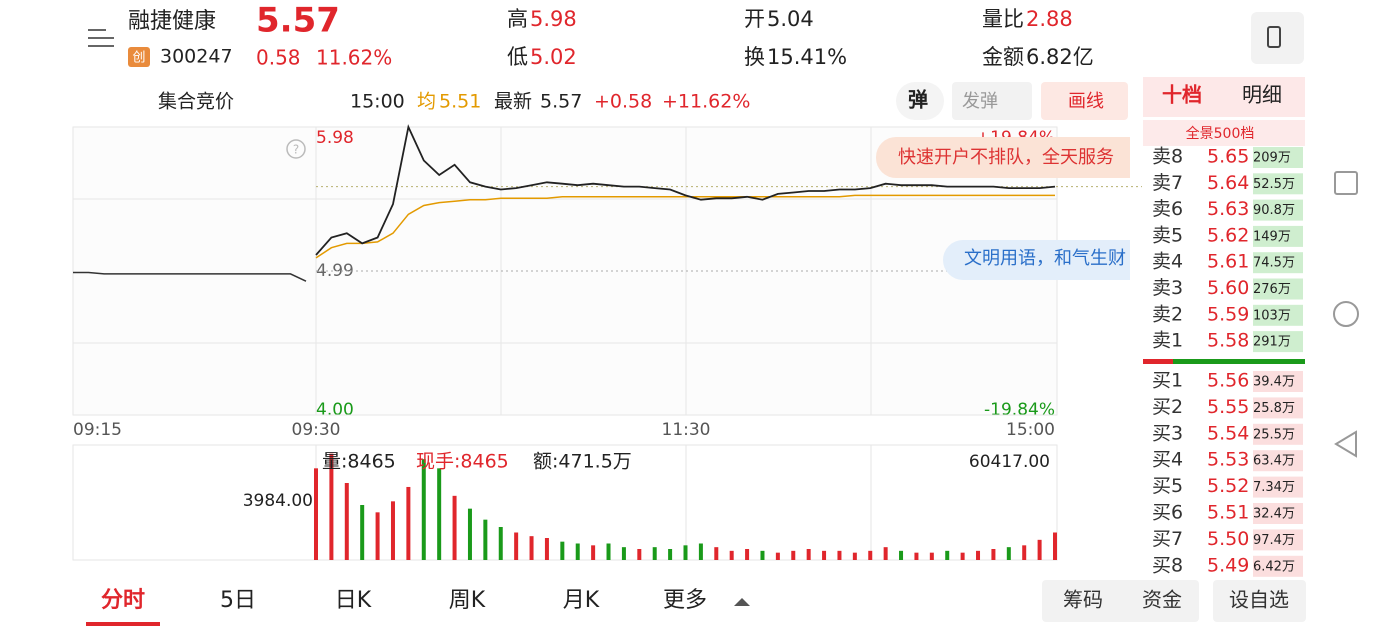 The image size is (1380, 632). I want to click on book-price: 5.59, so click(1228, 314).